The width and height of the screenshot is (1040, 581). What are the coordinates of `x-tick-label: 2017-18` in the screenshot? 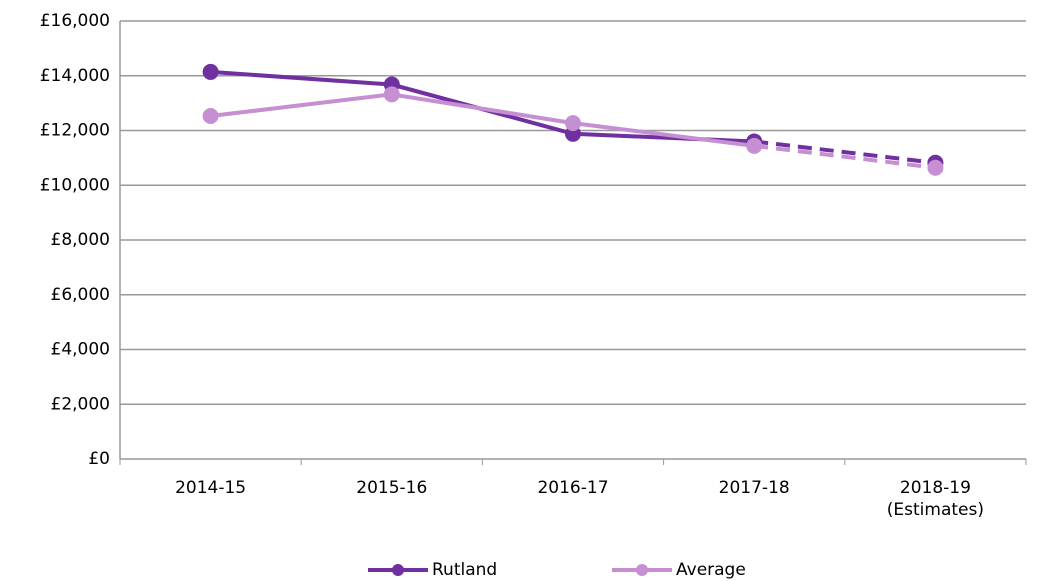 It's located at (754, 488).